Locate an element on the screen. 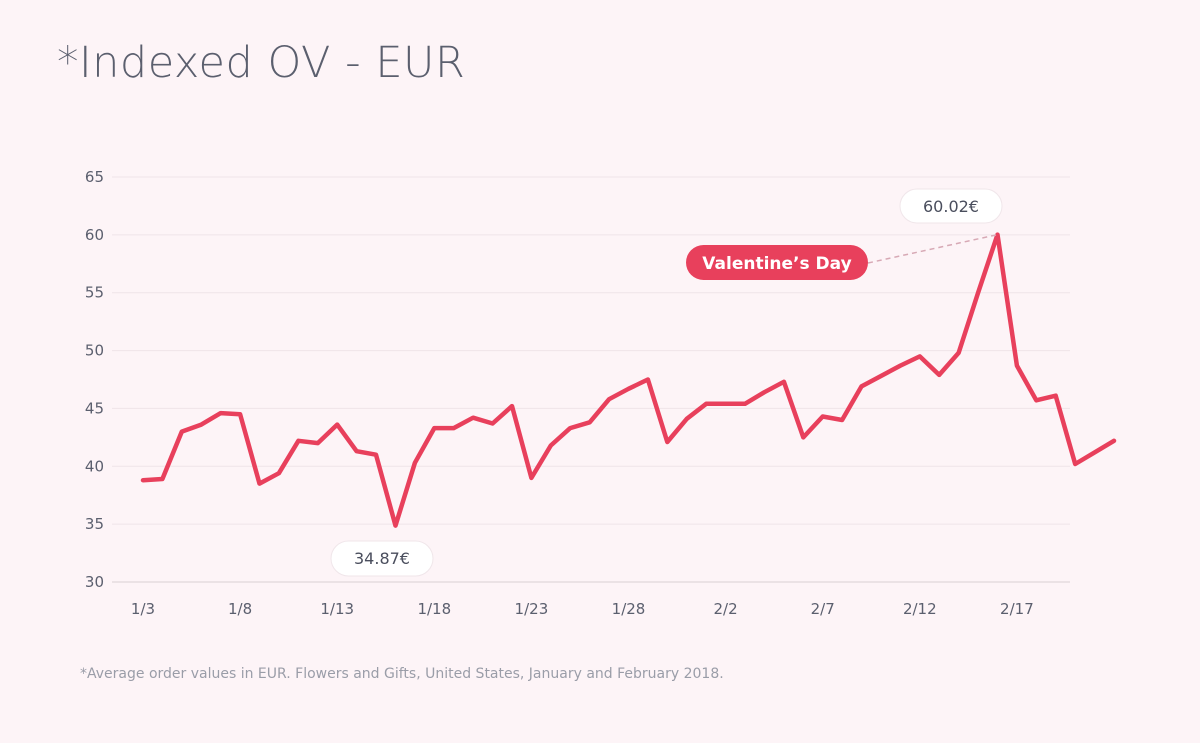  y-tick-label: 55 is located at coordinates (94, 293).